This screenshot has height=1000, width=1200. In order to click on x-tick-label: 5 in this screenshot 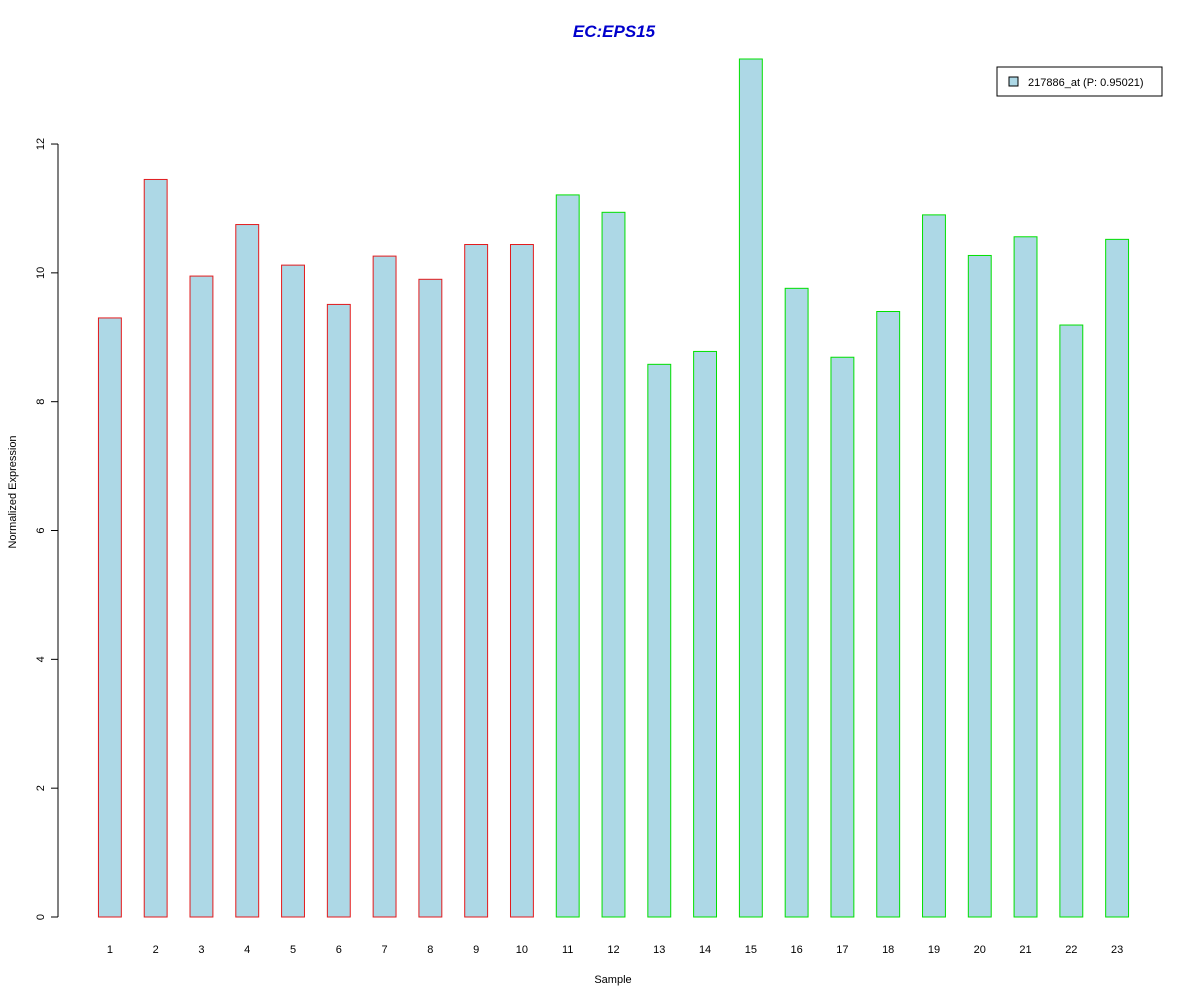, I will do `click(293, 950)`.